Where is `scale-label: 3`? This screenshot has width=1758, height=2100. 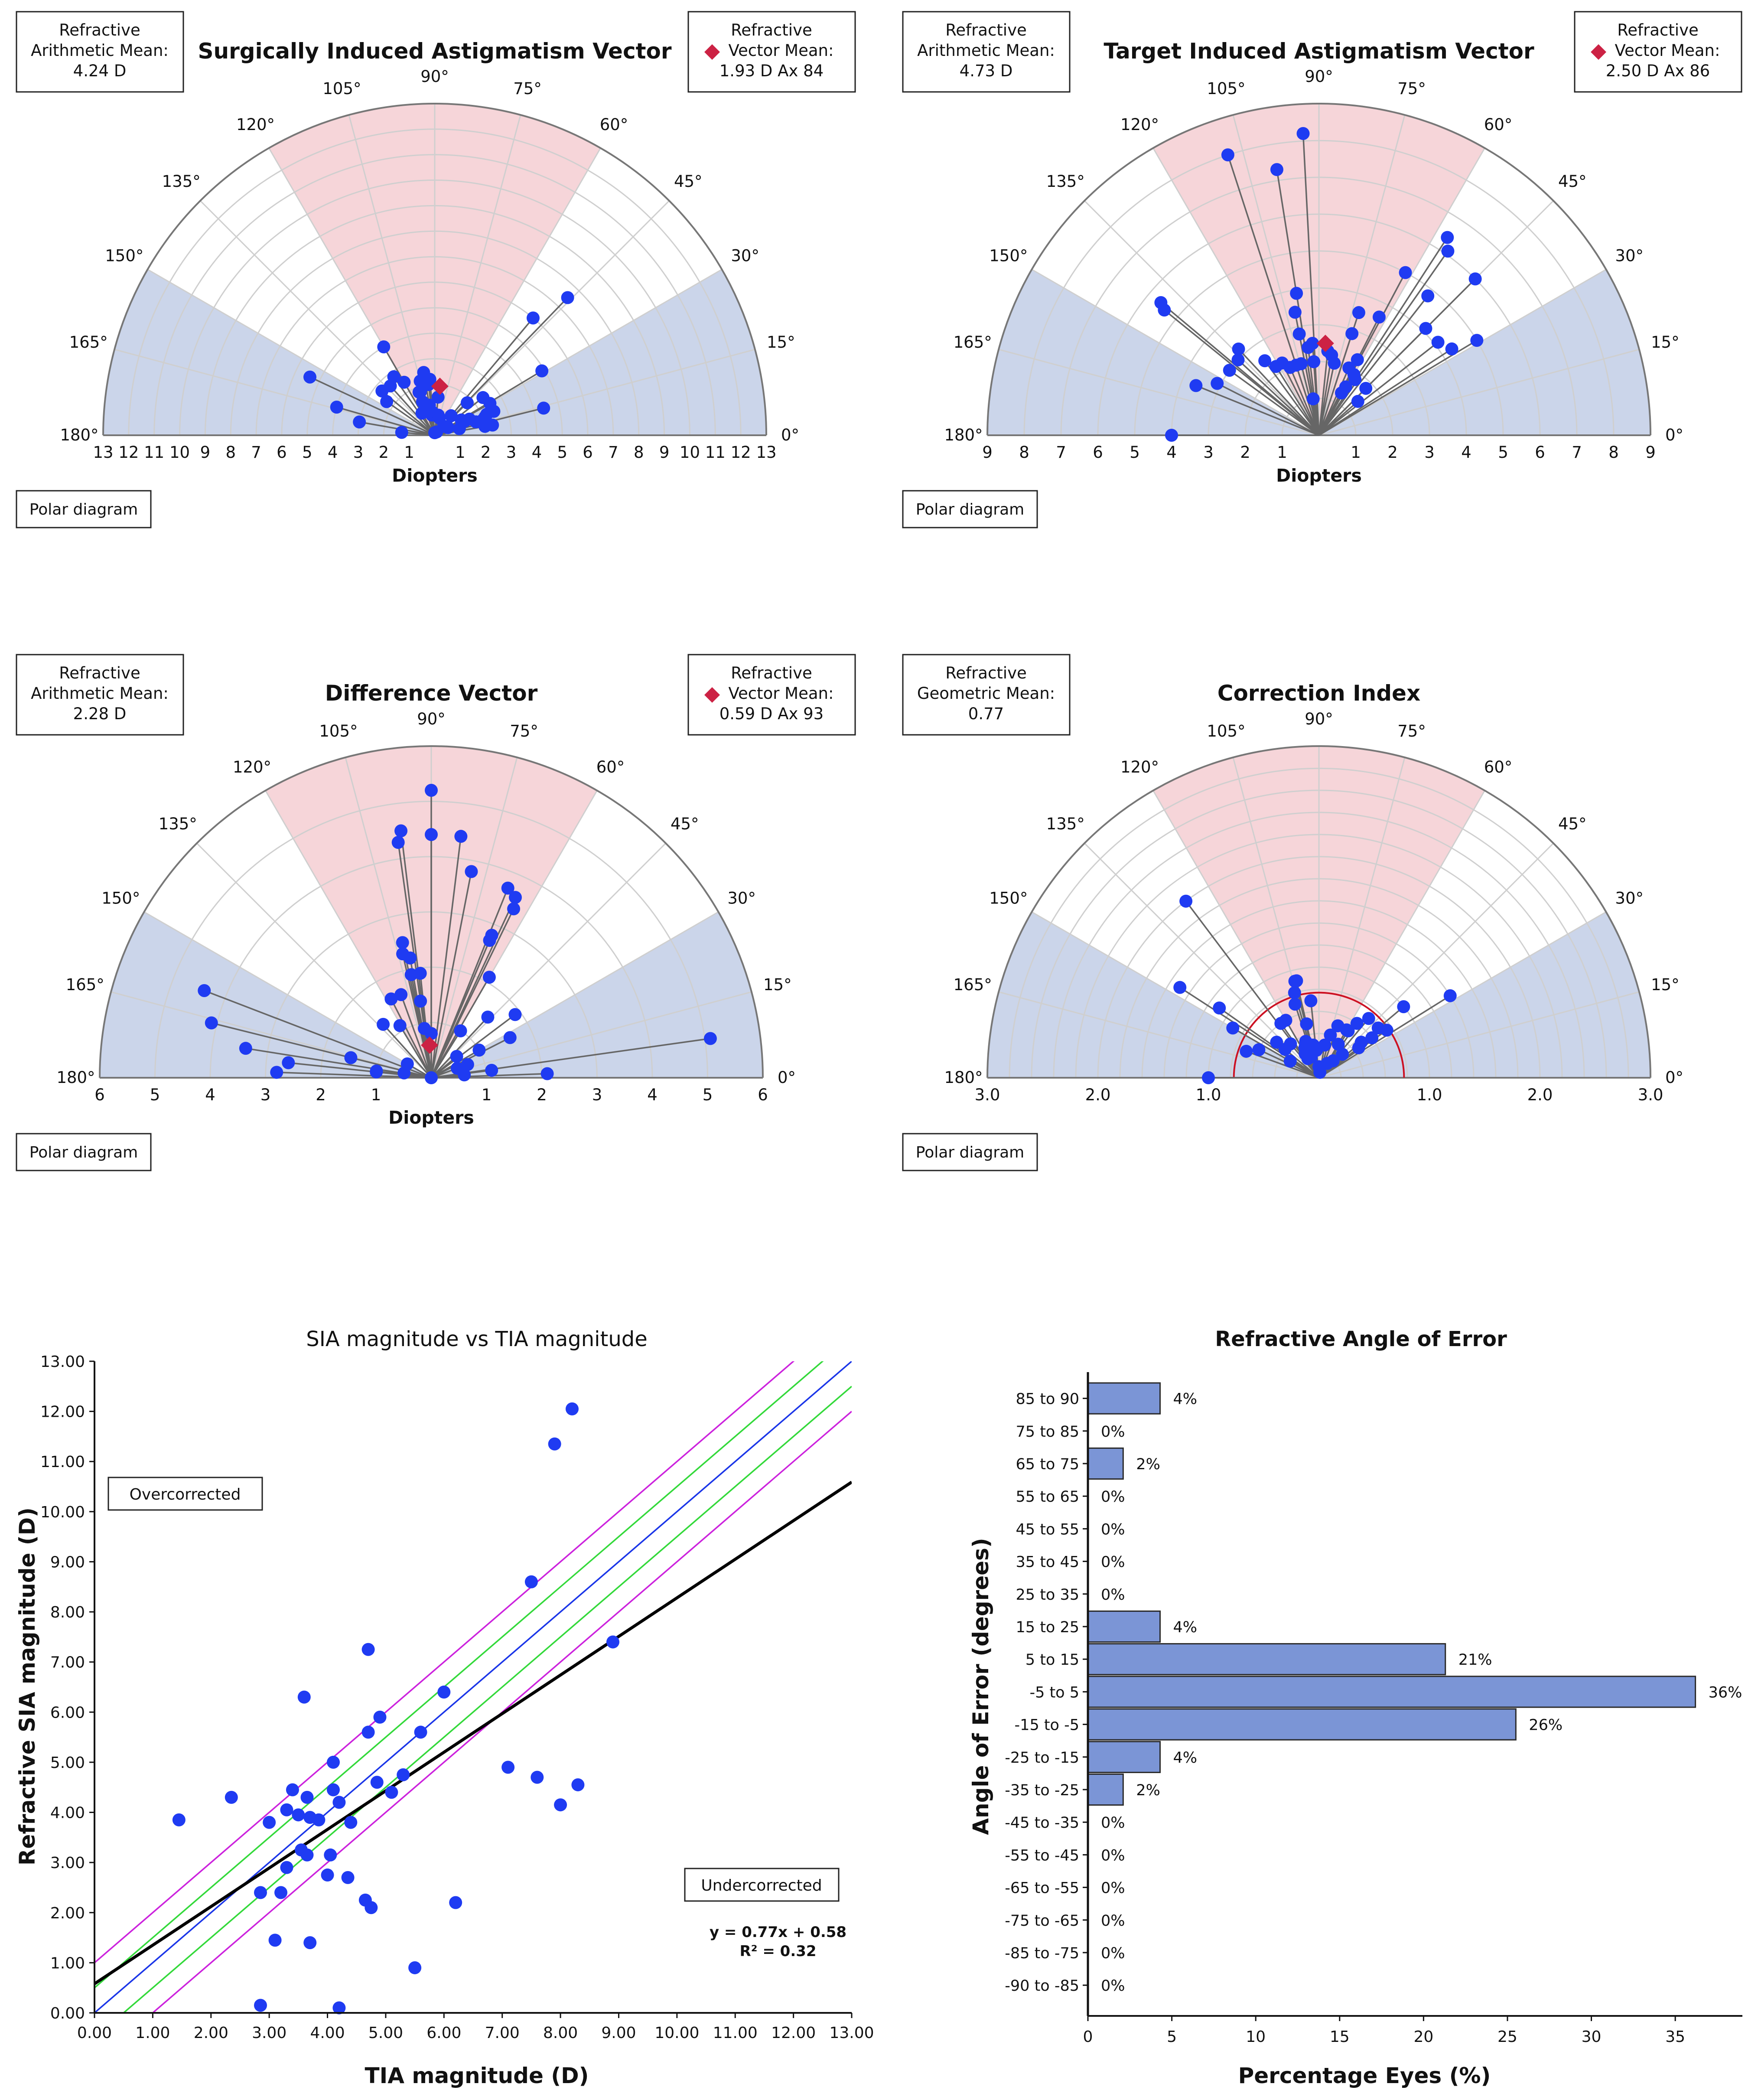
scale-label: 3 is located at coordinates (1208, 452).